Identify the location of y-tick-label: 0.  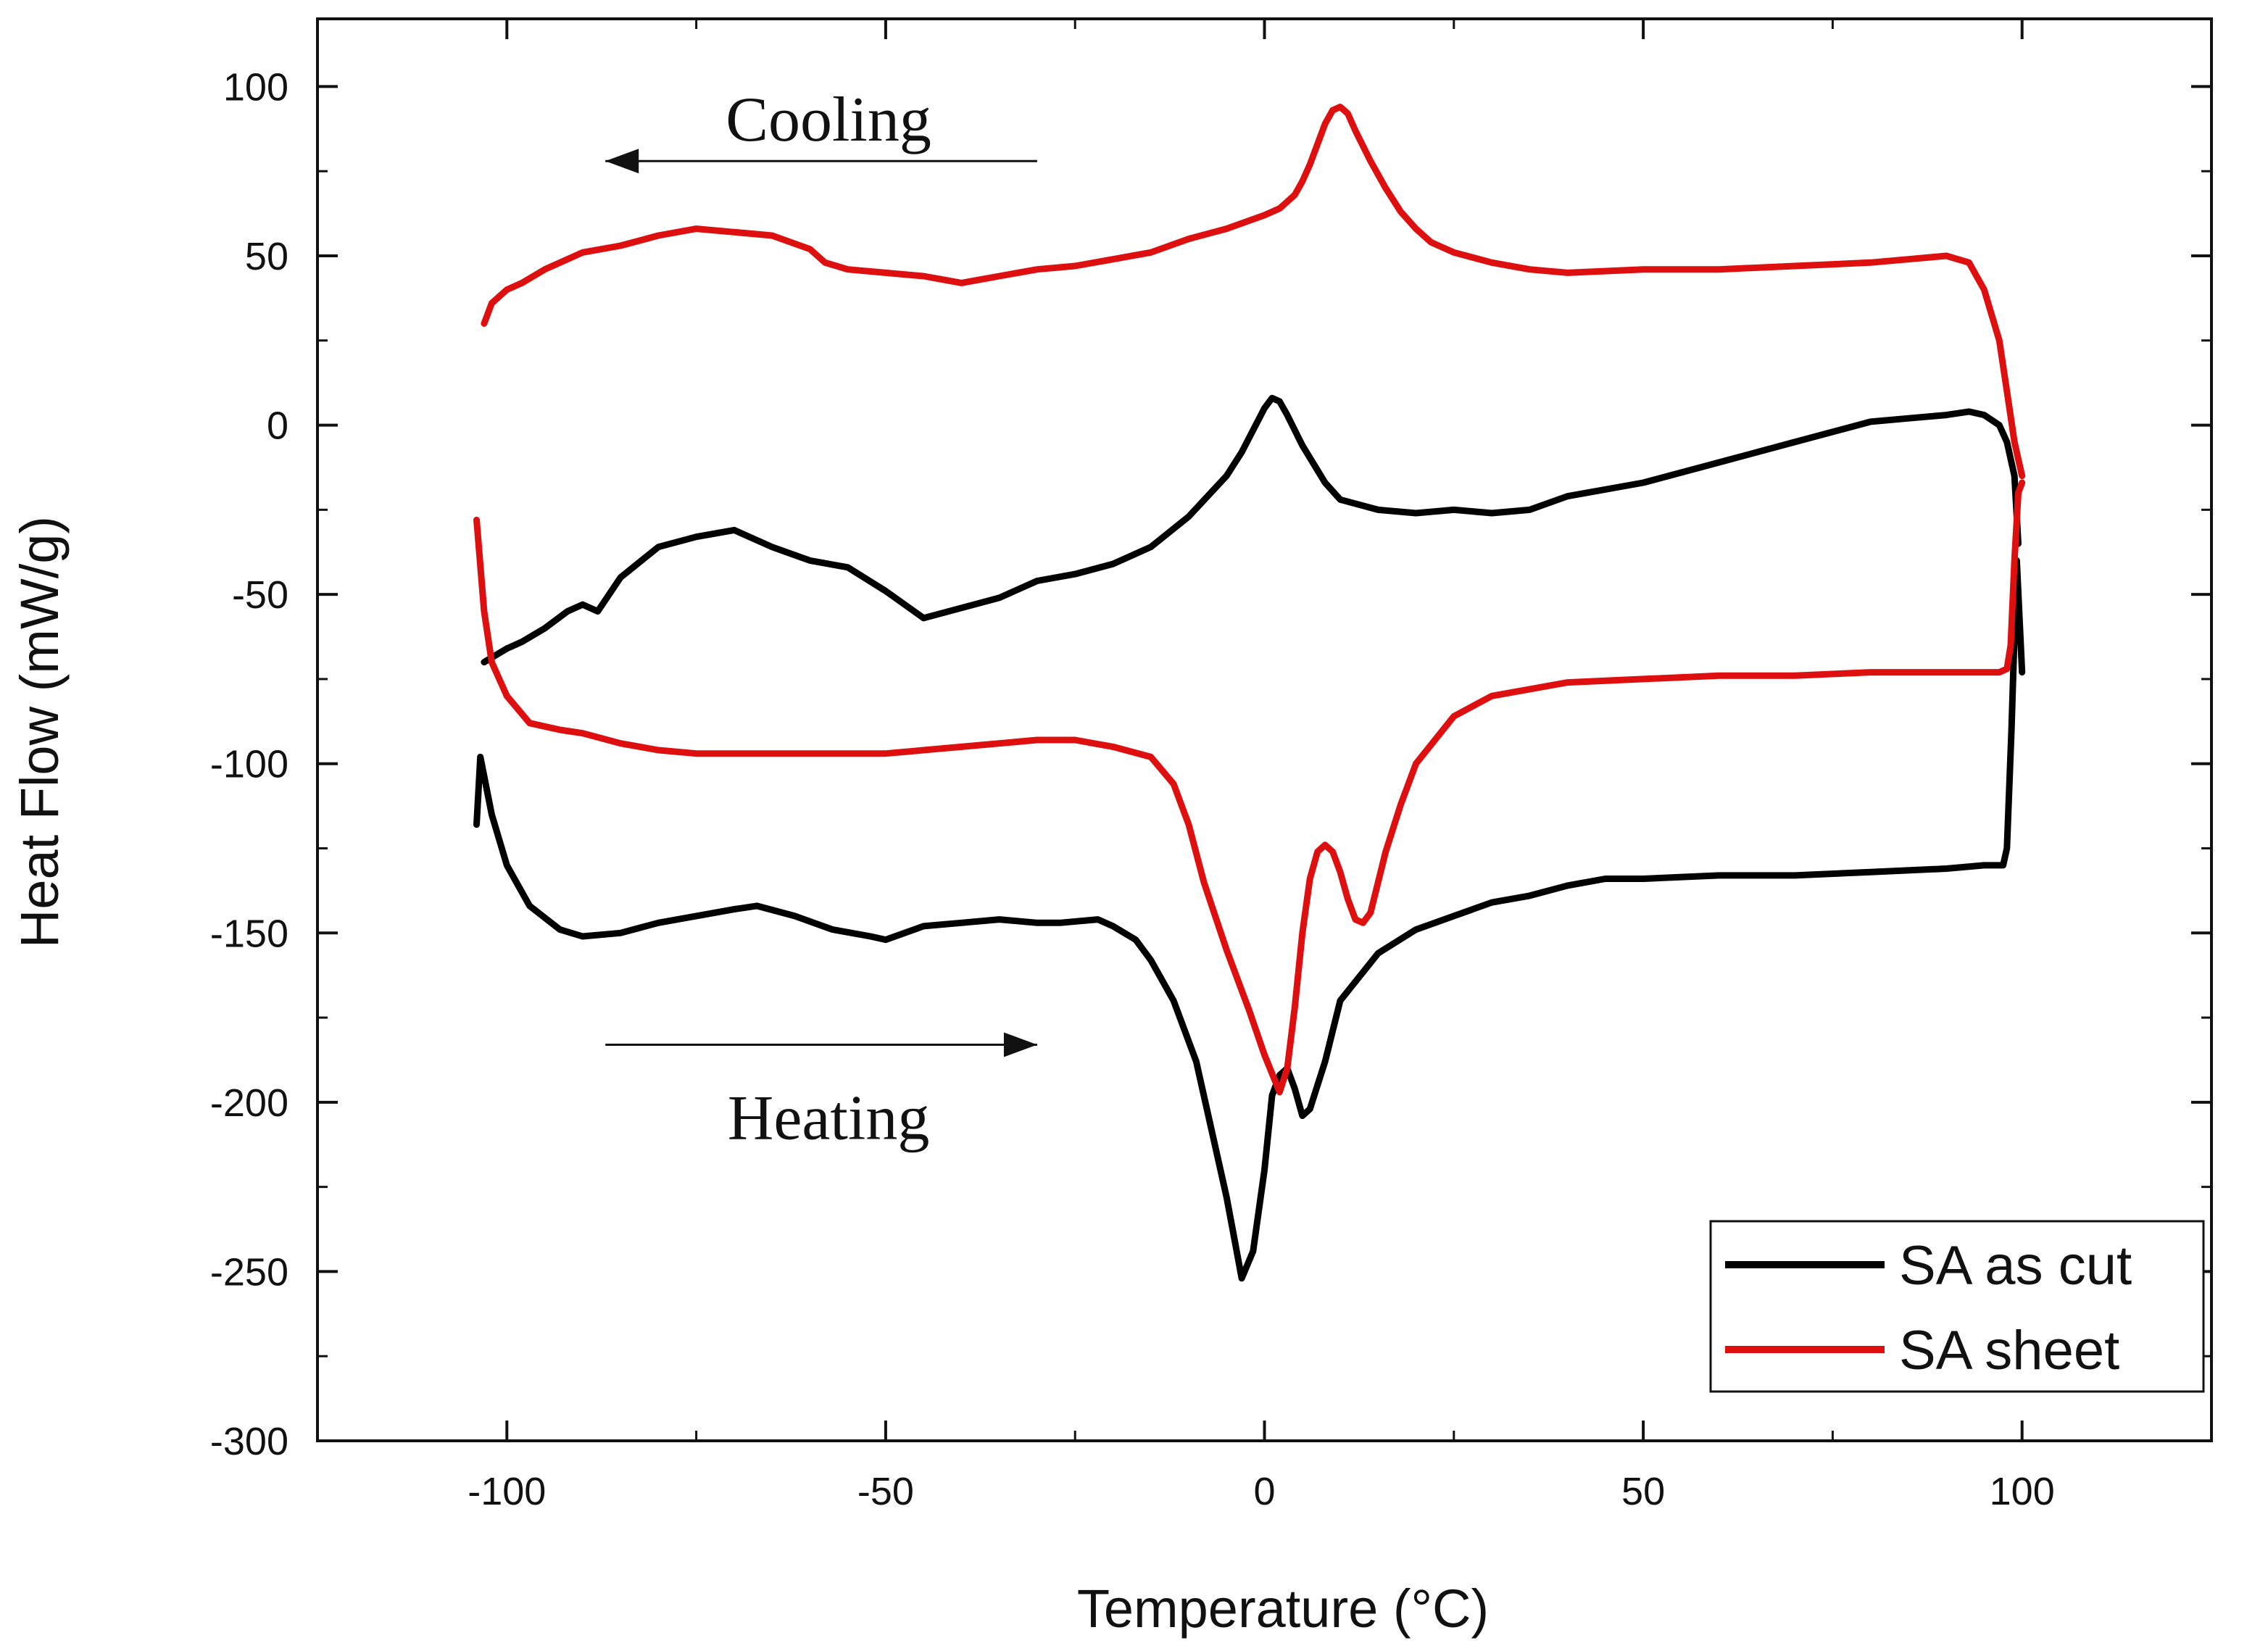
(277, 426).